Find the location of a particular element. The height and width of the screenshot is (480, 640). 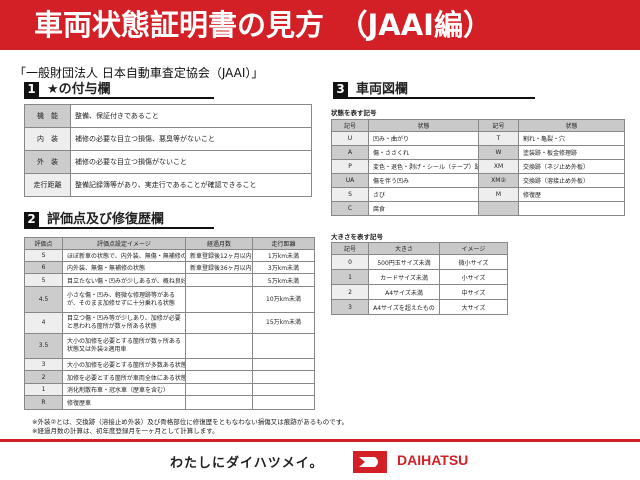

table-row: 1 カードサイズ未満 小サイズ is located at coordinates (419, 277).